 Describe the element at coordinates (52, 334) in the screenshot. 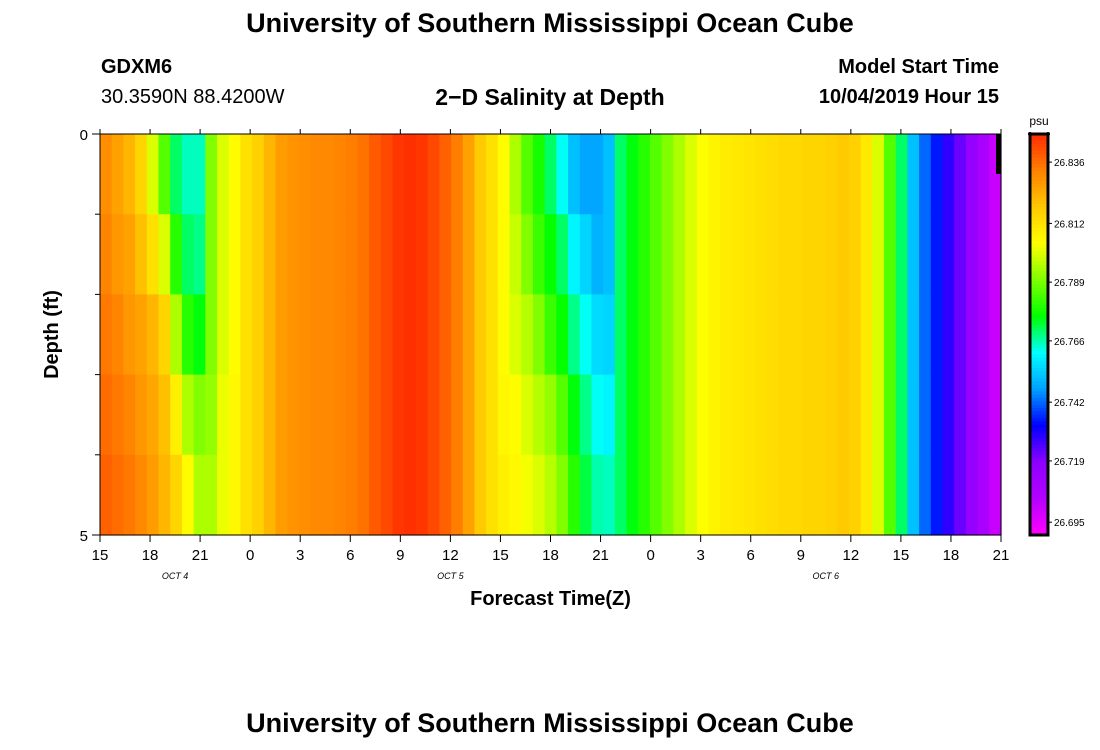

I see `y-axis-label: Depth (ft)` at that location.